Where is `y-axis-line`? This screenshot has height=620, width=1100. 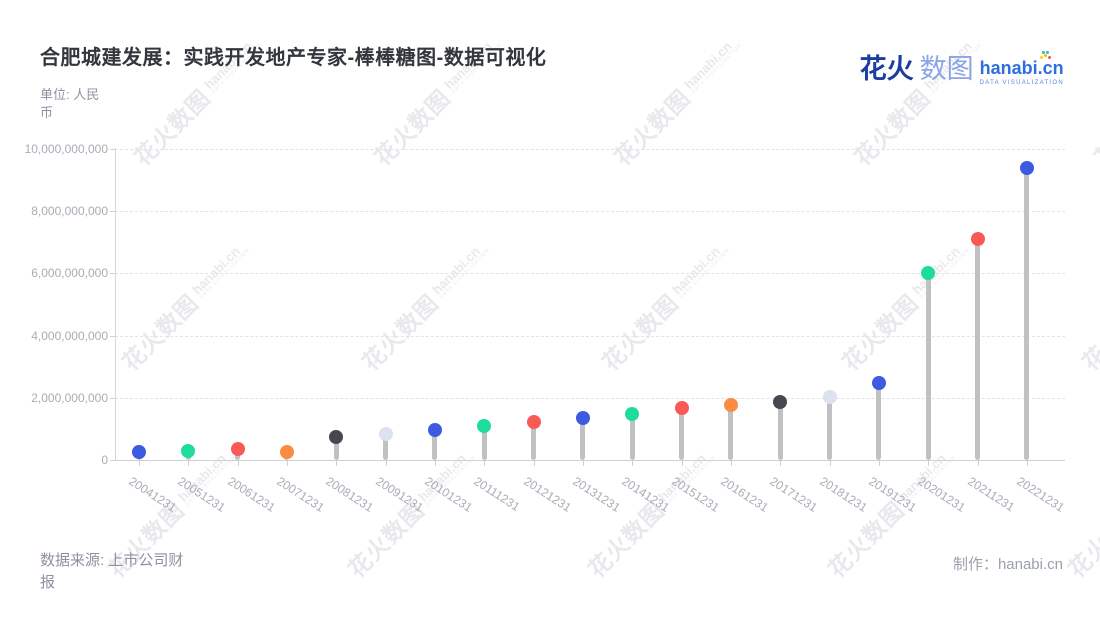 y-axis-line is located at coordinates (115, 304).